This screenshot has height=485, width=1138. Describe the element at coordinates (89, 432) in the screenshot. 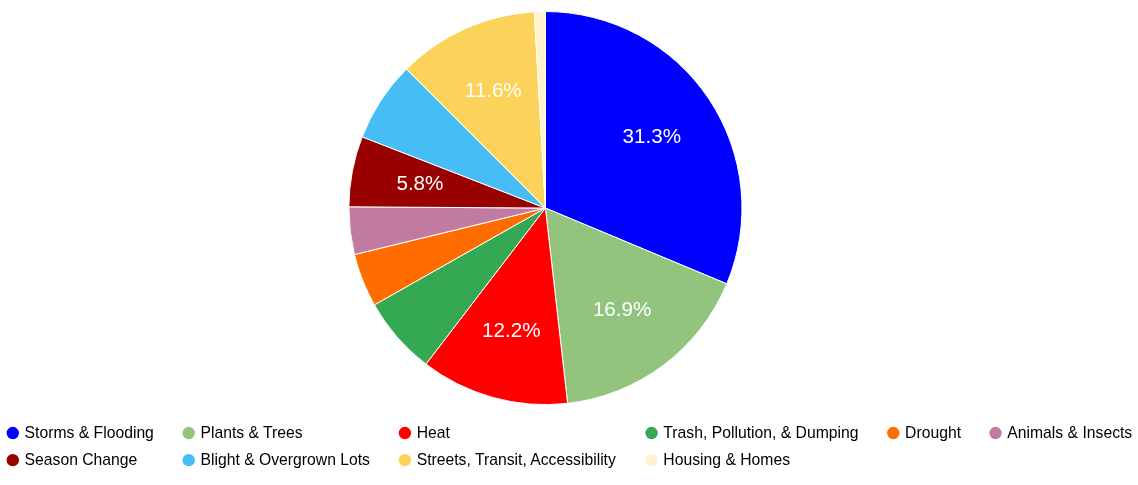

I see `legend-label: Storms & Flooding` at that location.